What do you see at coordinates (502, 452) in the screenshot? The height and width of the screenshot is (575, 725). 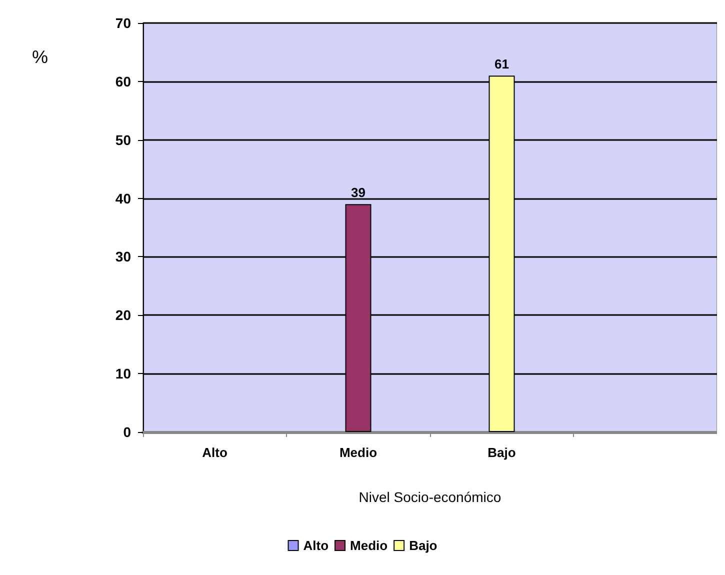 I see `x-tick-label: Bajo` at bounding box center [502, 452].